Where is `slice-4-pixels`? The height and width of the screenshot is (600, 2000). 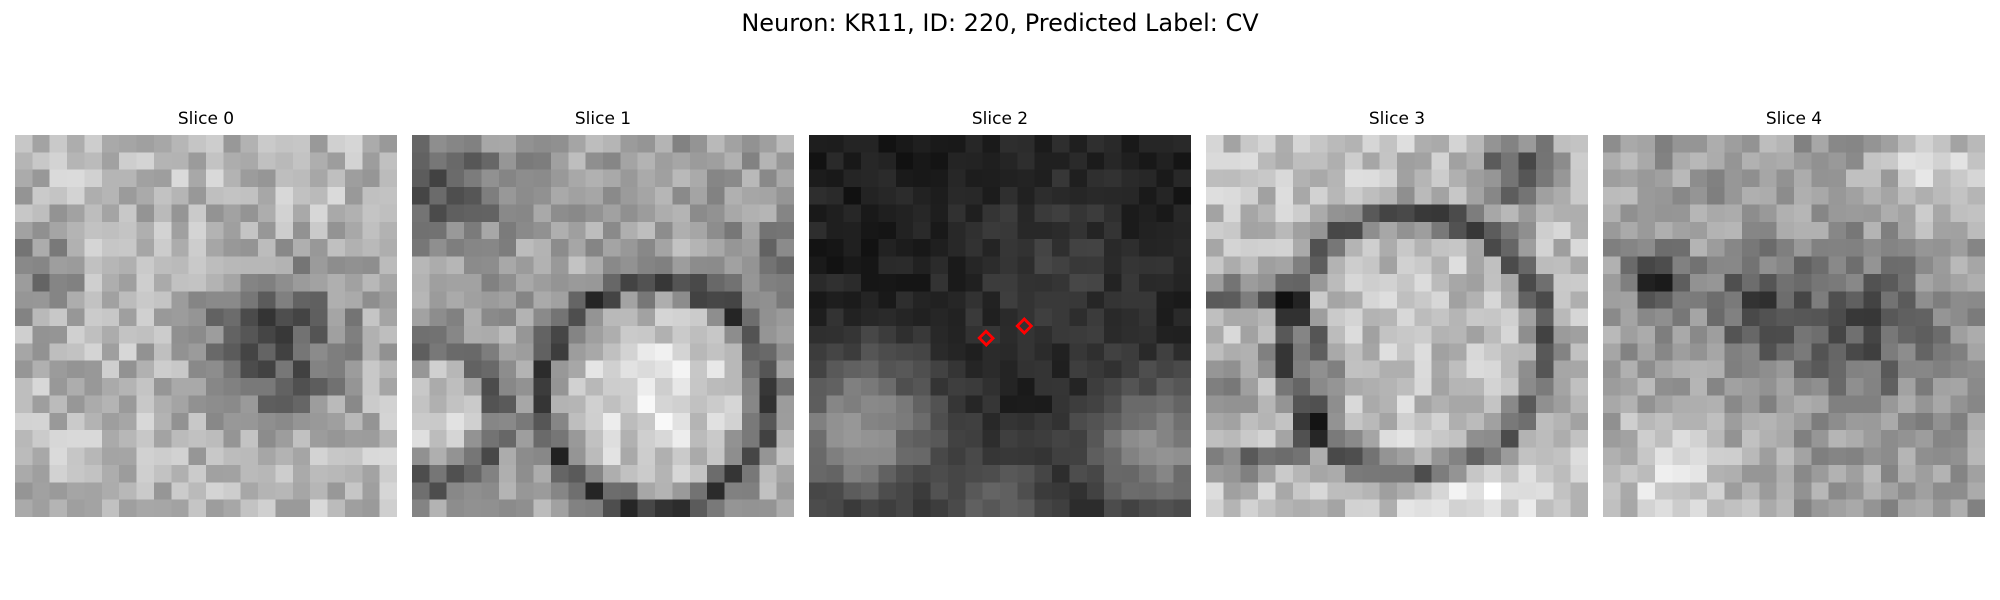
slice-4-pixels is located at coordinates (1794, 326).